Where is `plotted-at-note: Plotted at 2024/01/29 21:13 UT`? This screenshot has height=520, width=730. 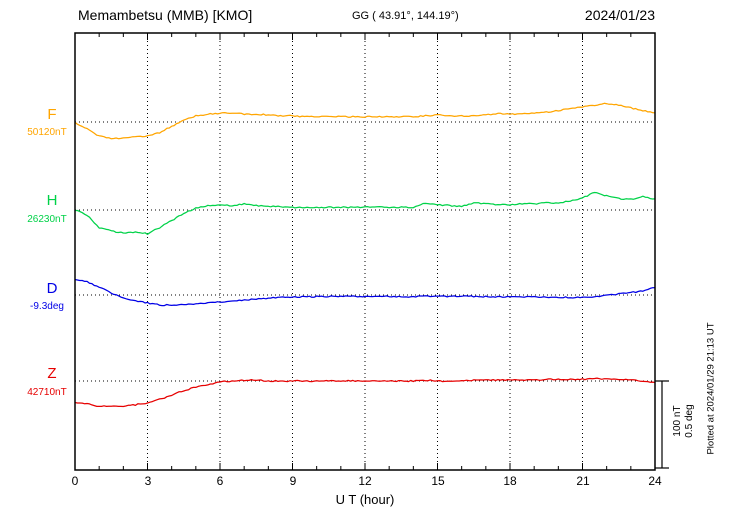
plotted-at-note: Plotted at 2024/01/29 21:13 UT is located at coordinates (711, 388).